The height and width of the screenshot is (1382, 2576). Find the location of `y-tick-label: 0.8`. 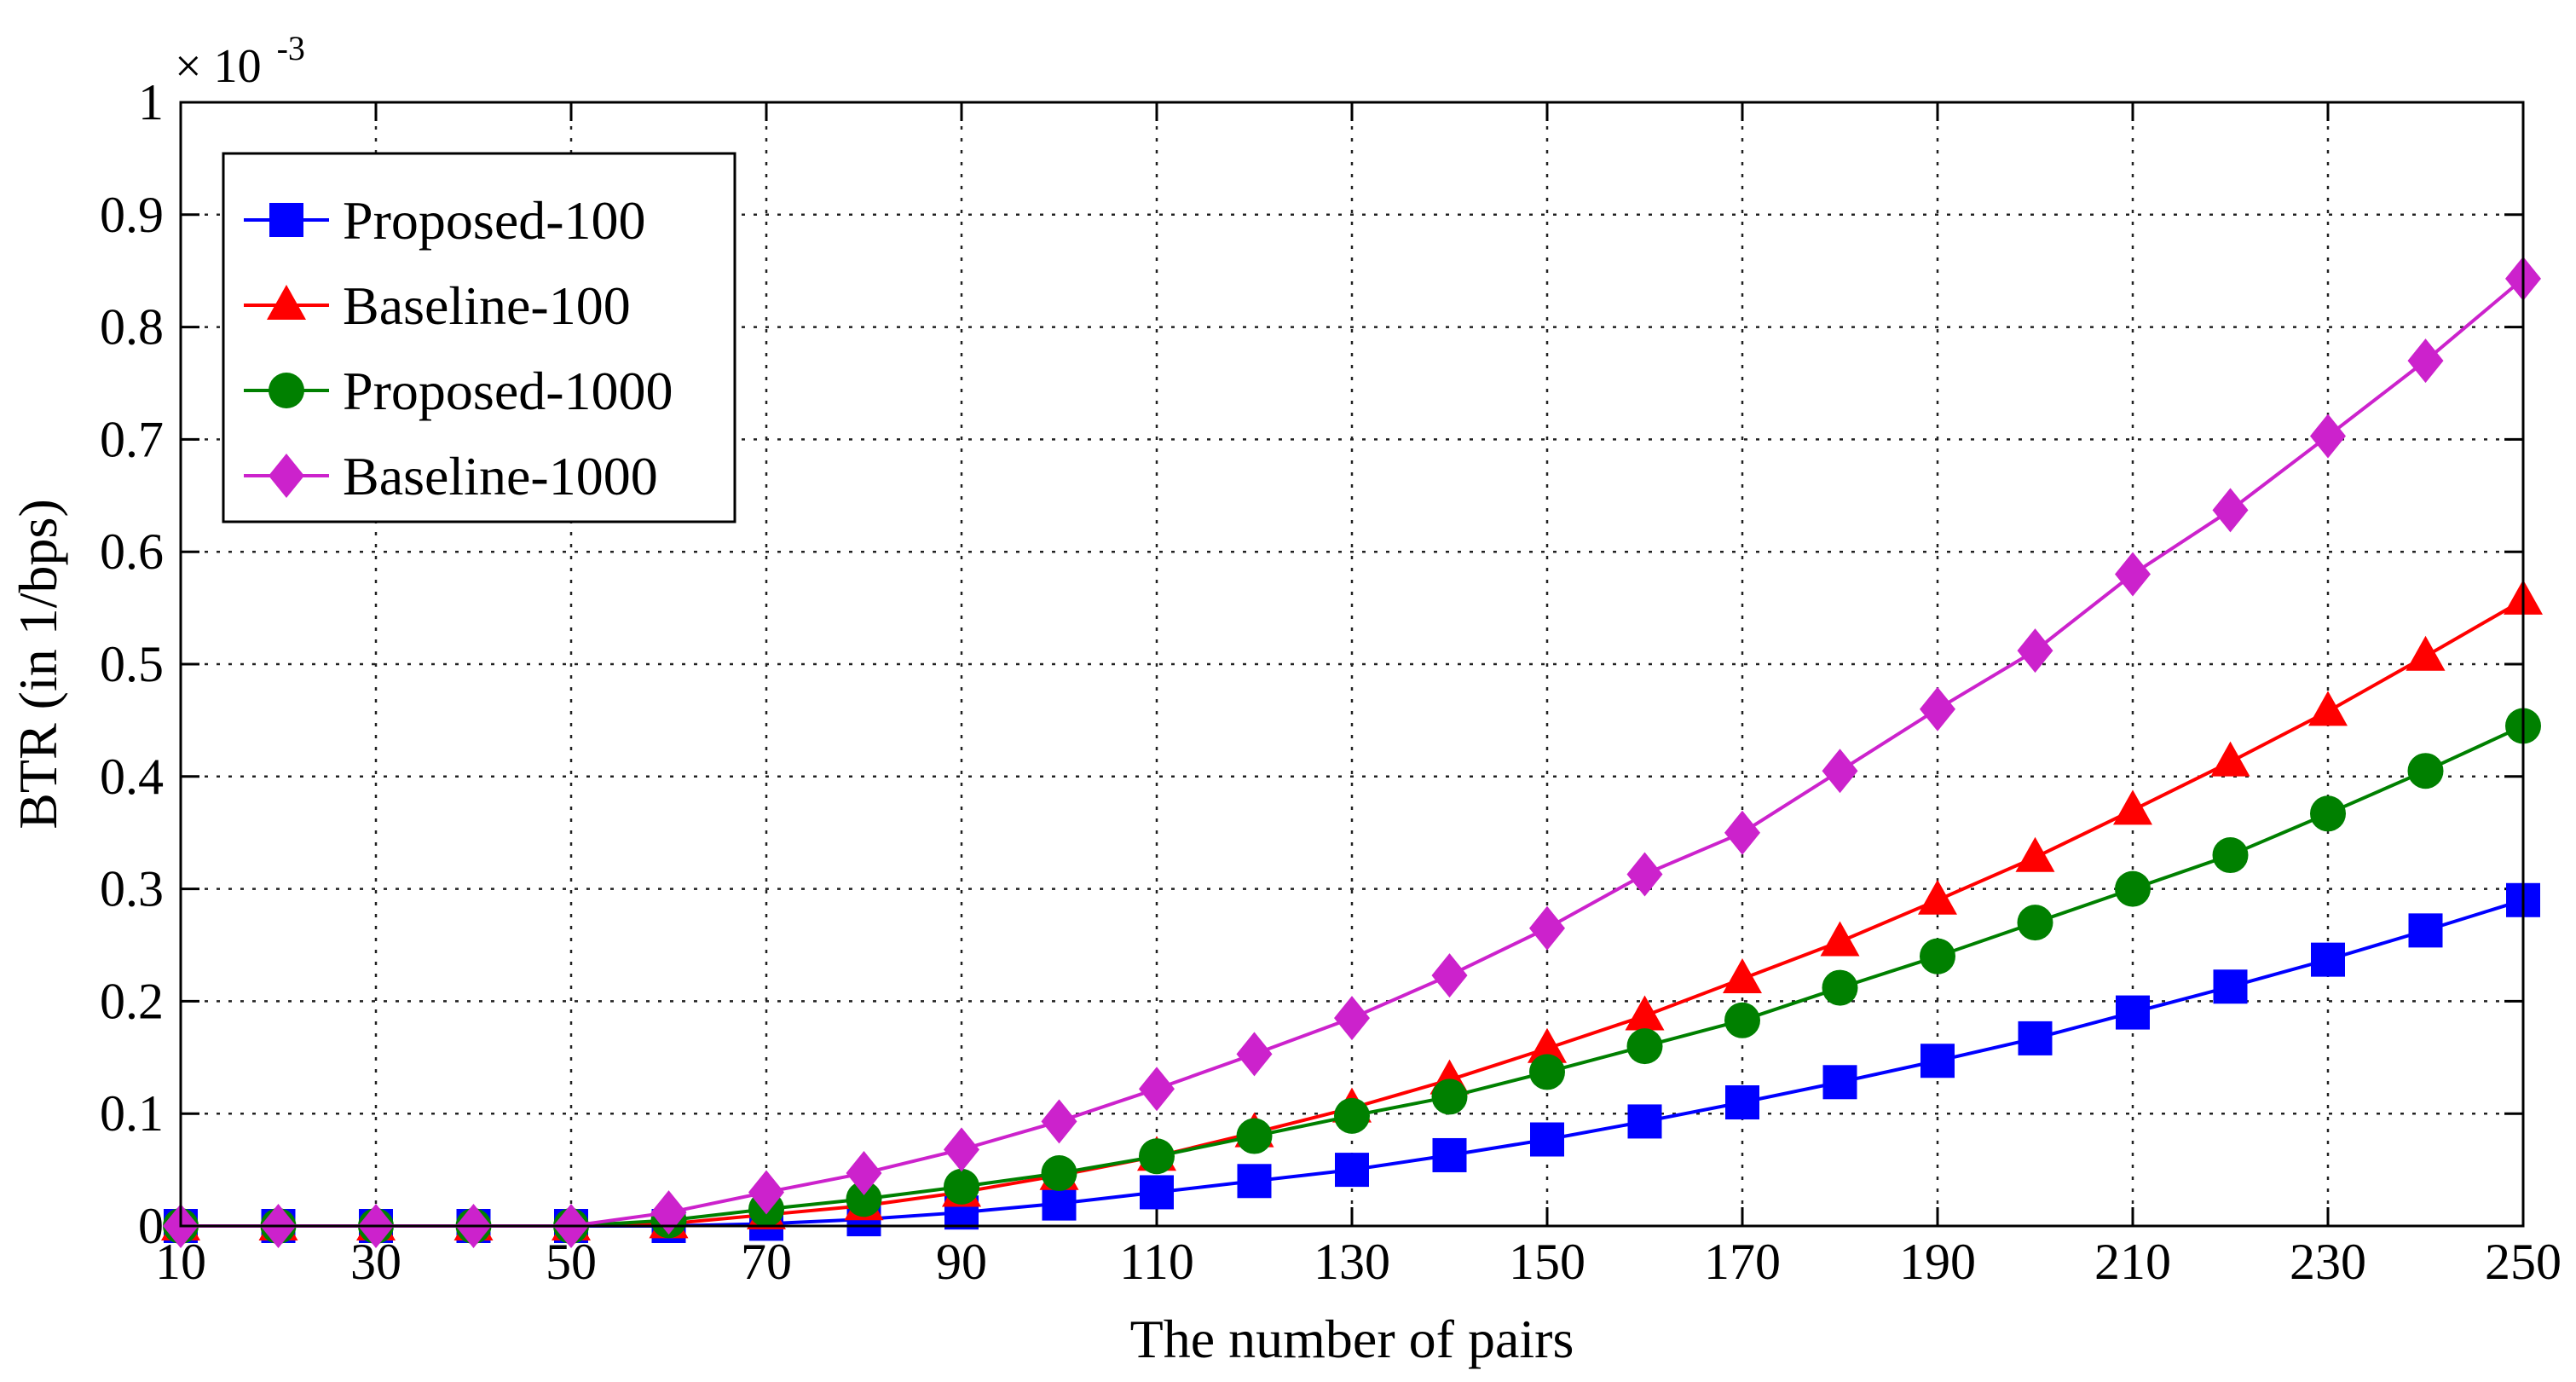

y-tick-label: 0.8 is located at coordinates (132, 327).